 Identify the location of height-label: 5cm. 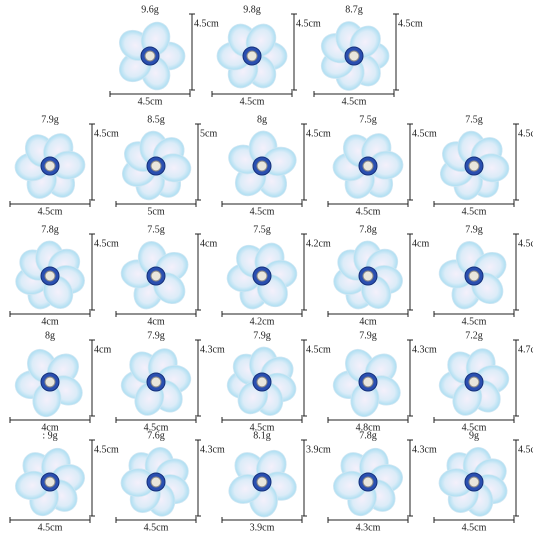
(208, 133).